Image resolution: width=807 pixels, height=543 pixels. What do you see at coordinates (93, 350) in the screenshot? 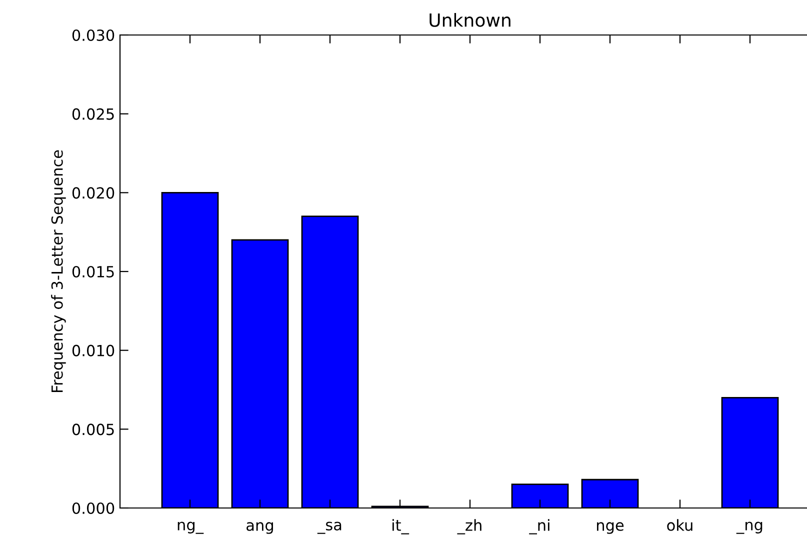
I see `y-tick-label: 0.010` at bounding box center [93, 350].